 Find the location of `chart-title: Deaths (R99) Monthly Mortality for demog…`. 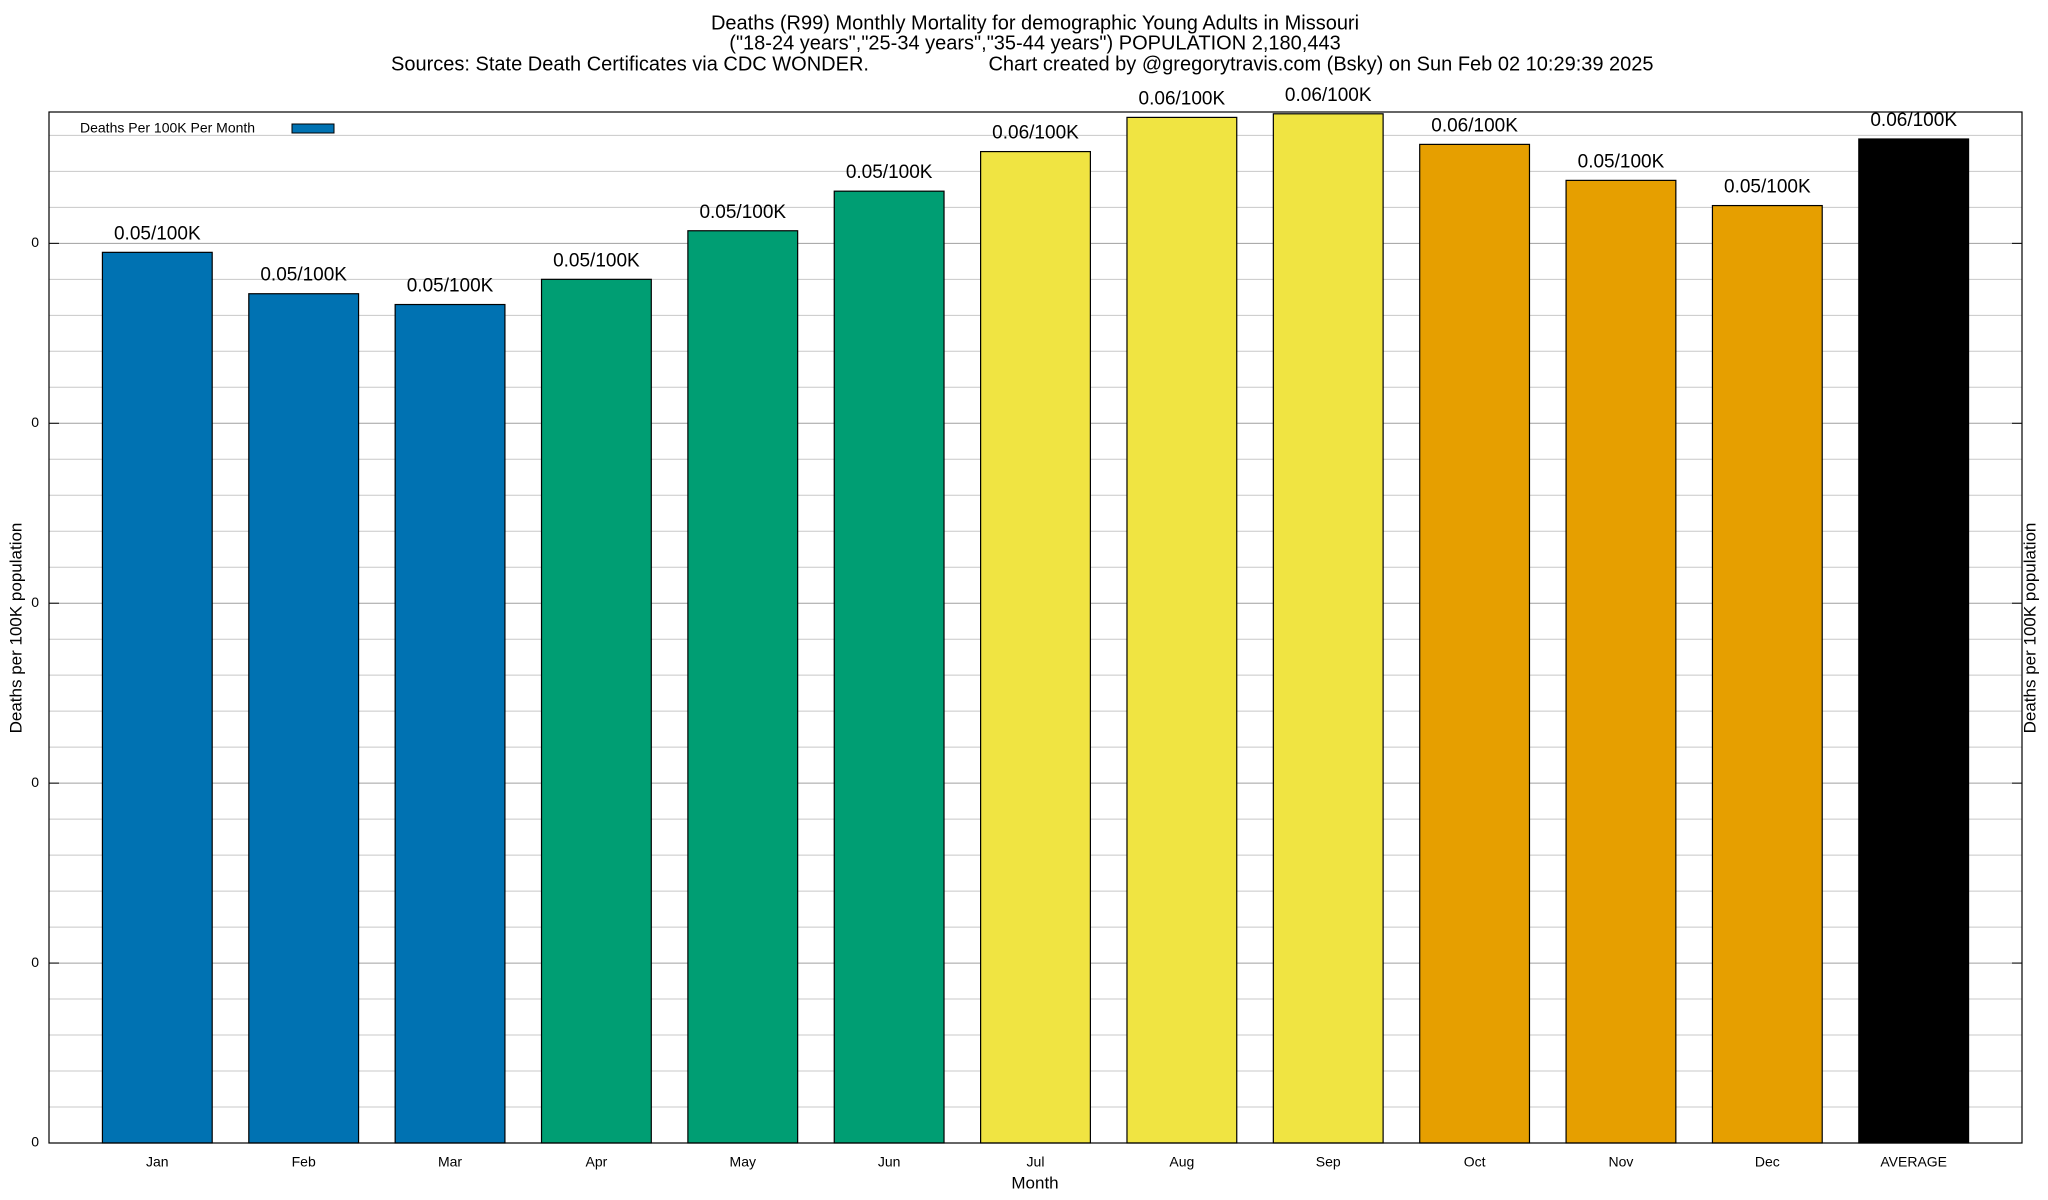

chart-title: Deaths (R99) Monthly Mortality for demog… is located at coordinates (1035, 23).